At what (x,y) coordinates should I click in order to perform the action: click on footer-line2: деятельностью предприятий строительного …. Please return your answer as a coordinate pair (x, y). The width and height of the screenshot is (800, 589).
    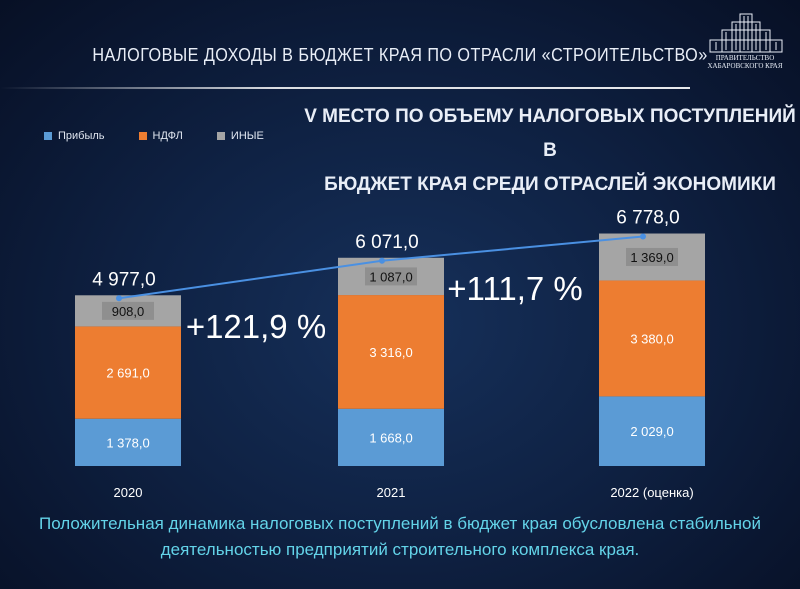
    Looking at the image, I should click on (400, 549).